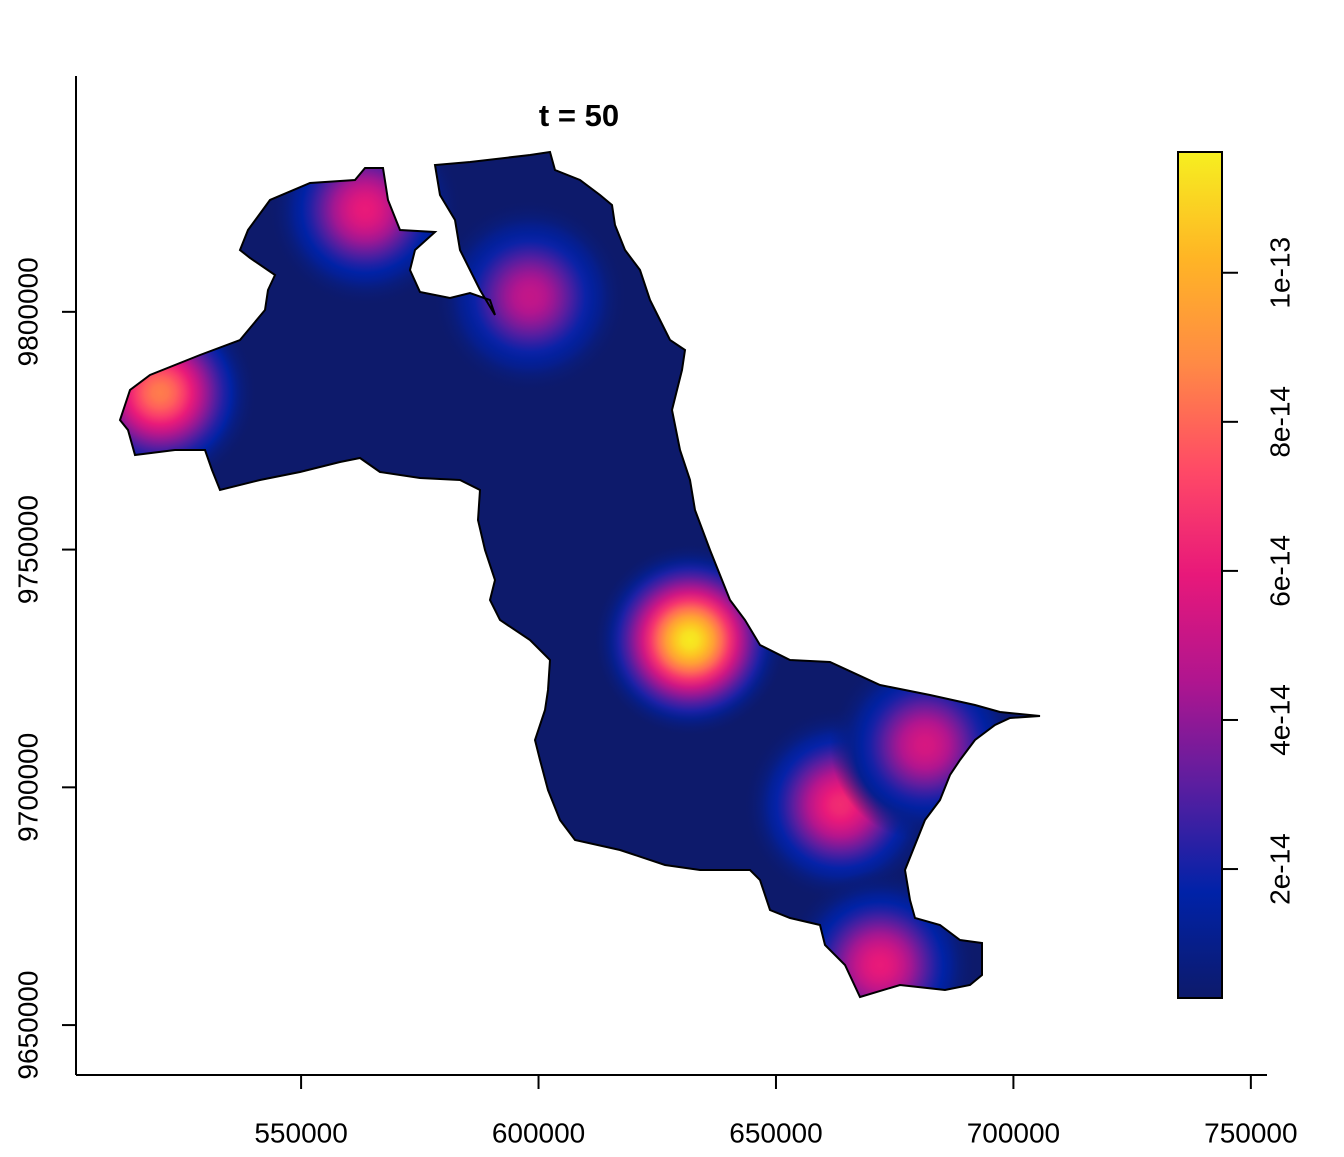 Image resolution: width=1344 pixels, height=1157 pixels. Describe the element at coordinates (1279, 571) in the screenshot. I see `colorbar-tick-label: 6e-14` at that location.